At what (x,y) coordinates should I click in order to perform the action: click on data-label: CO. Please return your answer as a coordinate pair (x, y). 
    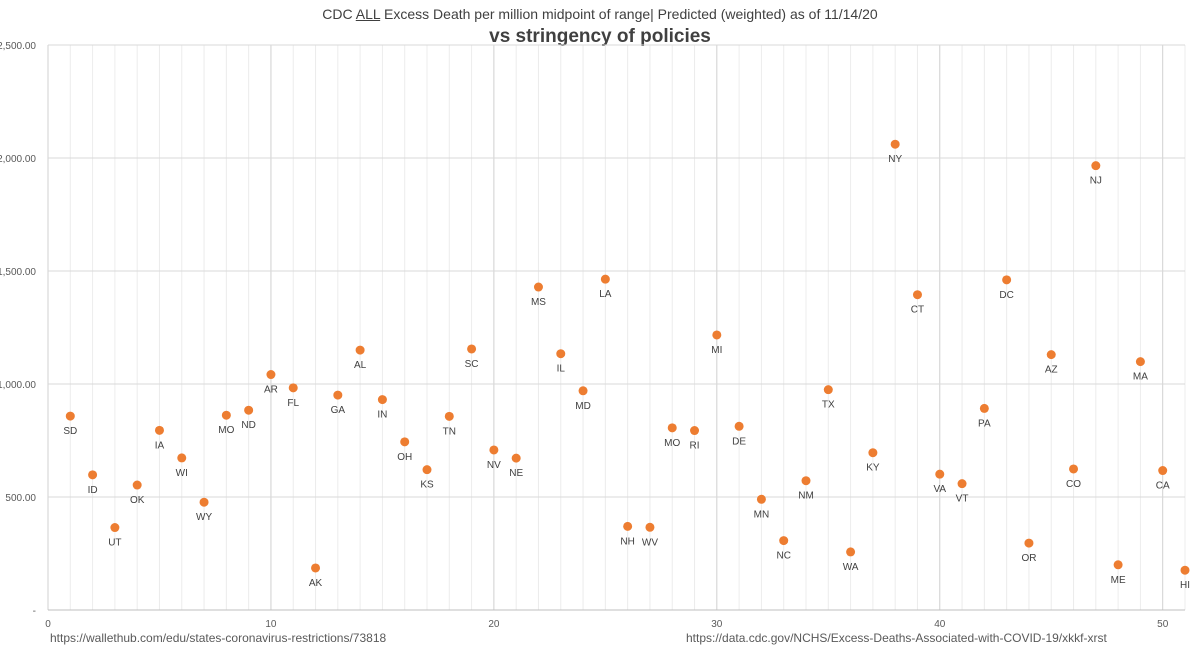
    Looking at the image, I should click on (1073, 484).